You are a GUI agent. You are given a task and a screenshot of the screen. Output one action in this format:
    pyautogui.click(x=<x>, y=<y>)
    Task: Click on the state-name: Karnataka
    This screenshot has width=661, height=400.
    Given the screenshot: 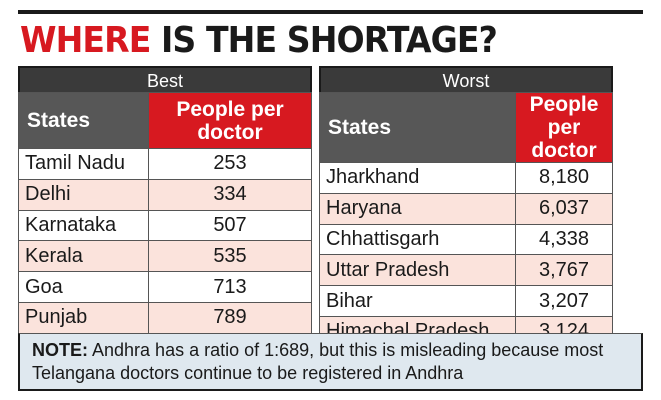 What is the action you would take?
    pyautogui.click(x=83, y=225)
    